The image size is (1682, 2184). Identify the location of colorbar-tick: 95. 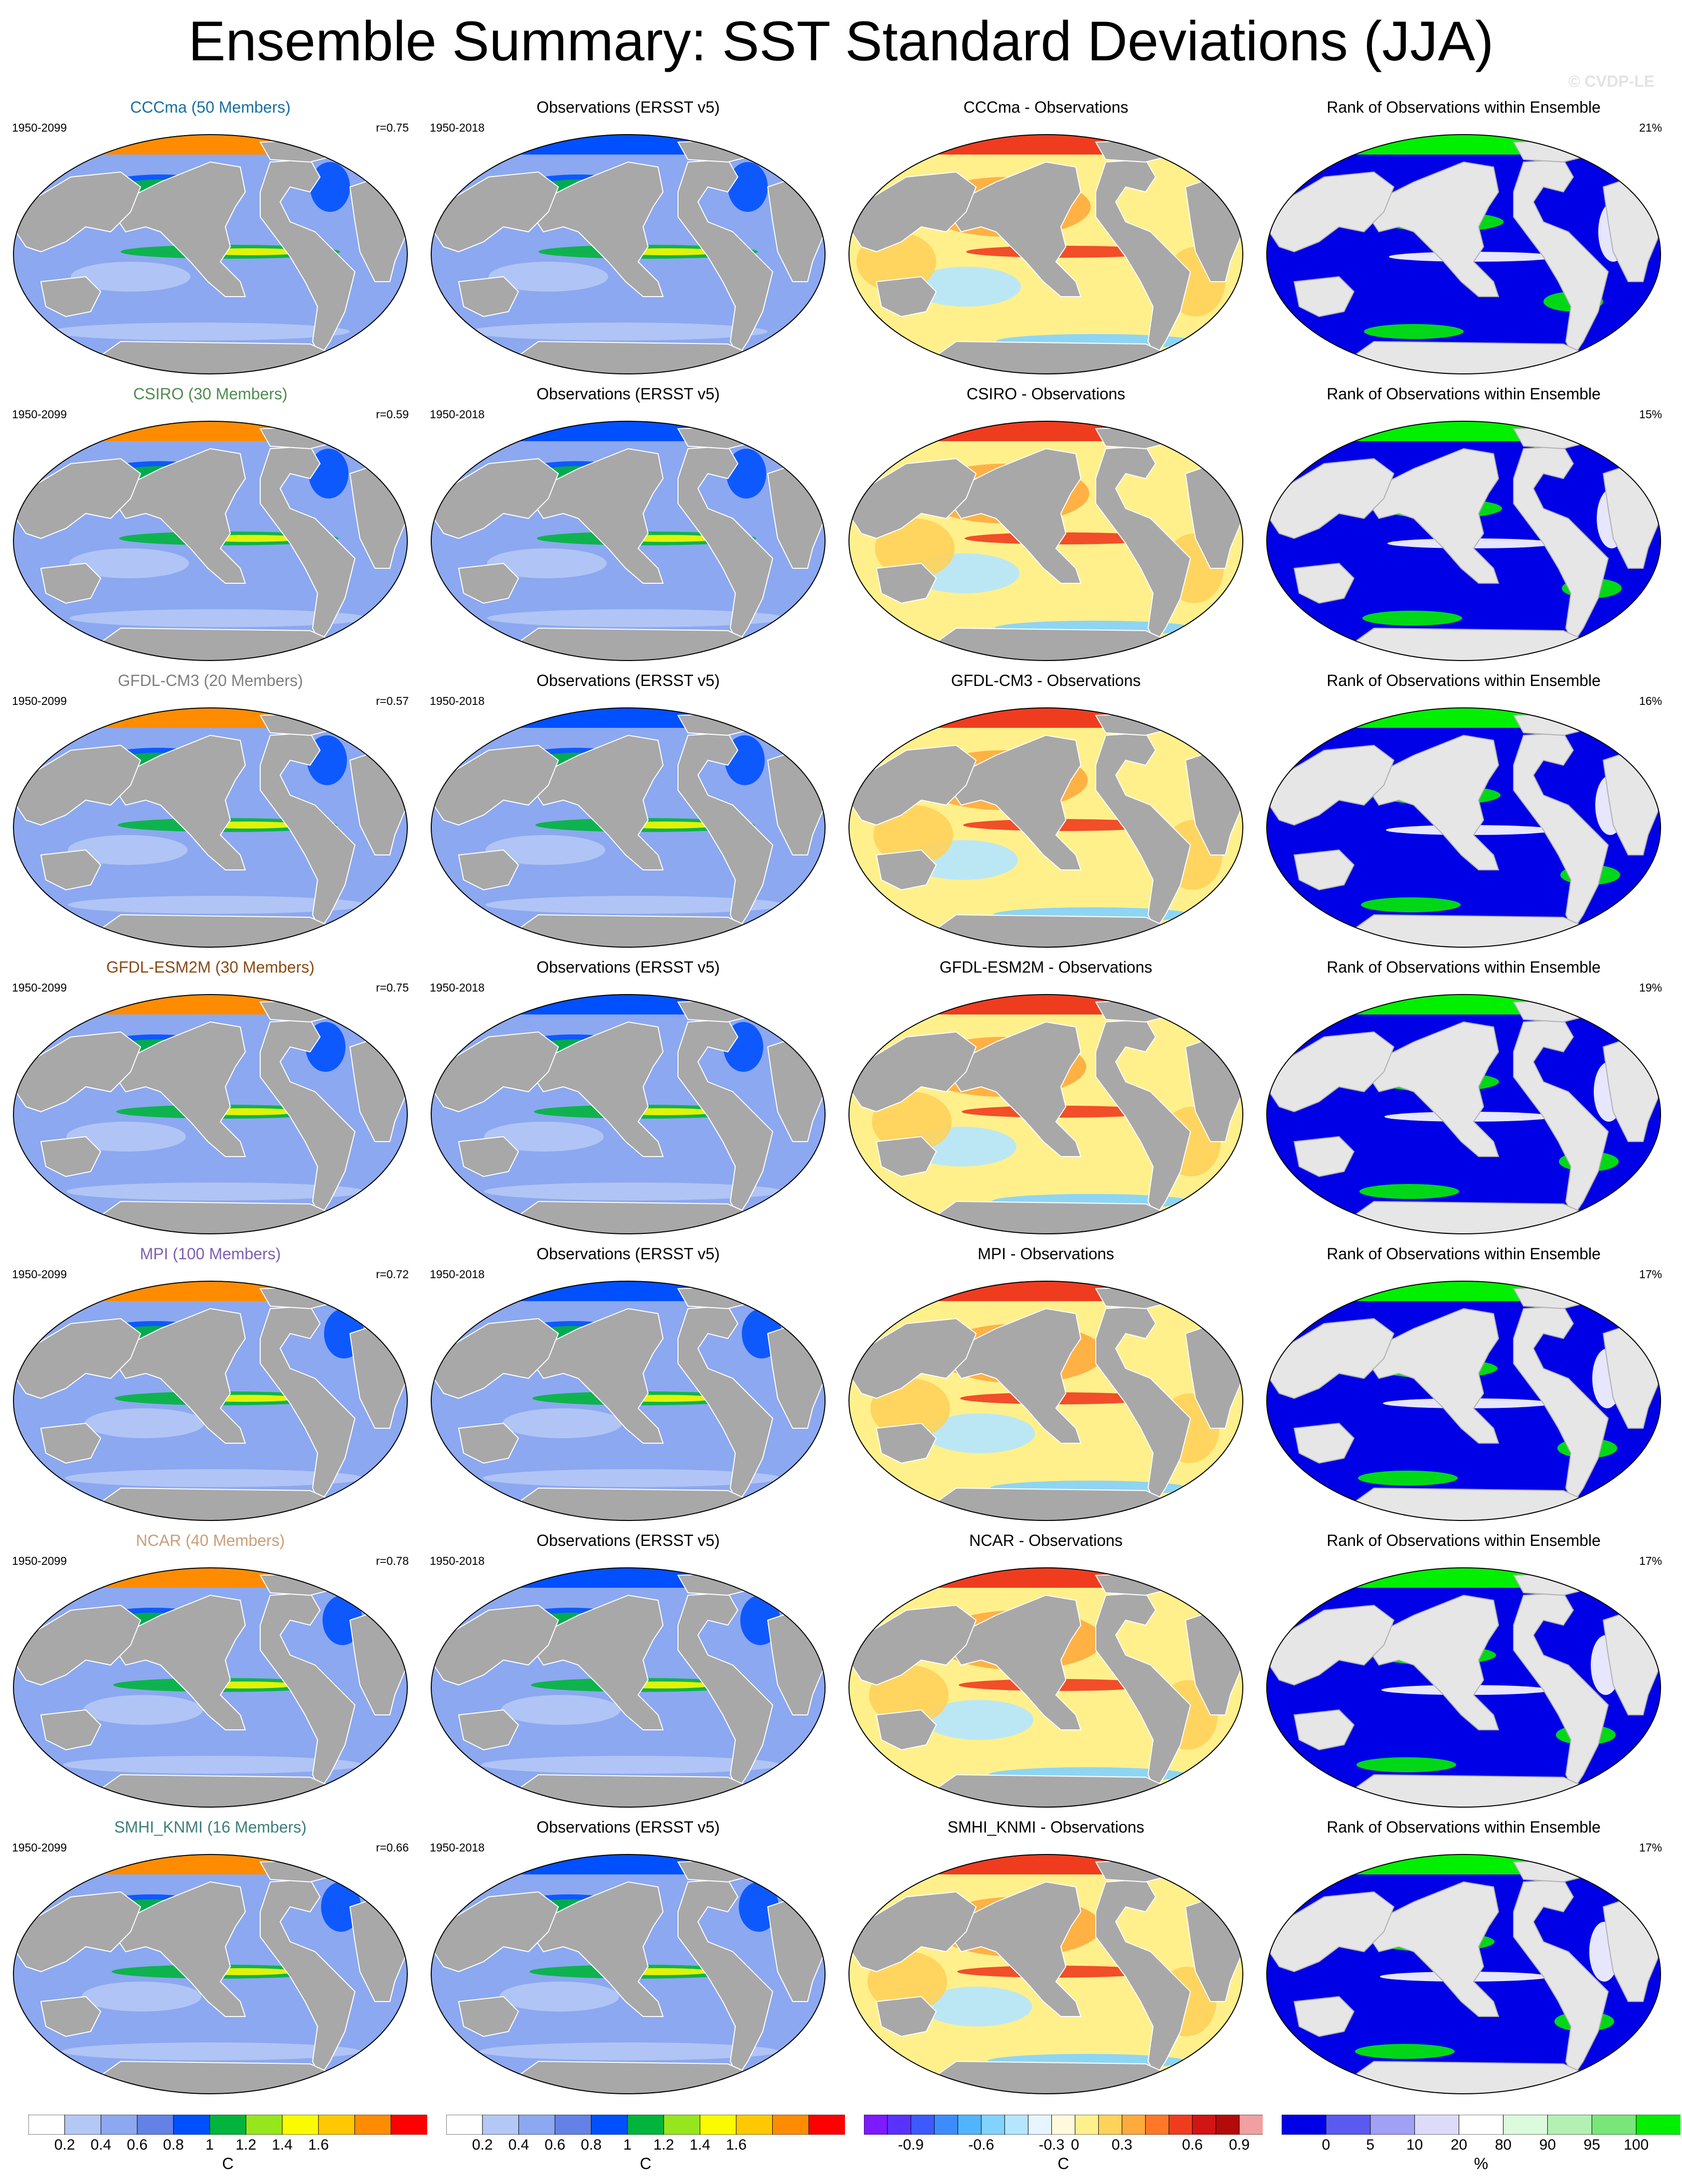
(1592, 2145).